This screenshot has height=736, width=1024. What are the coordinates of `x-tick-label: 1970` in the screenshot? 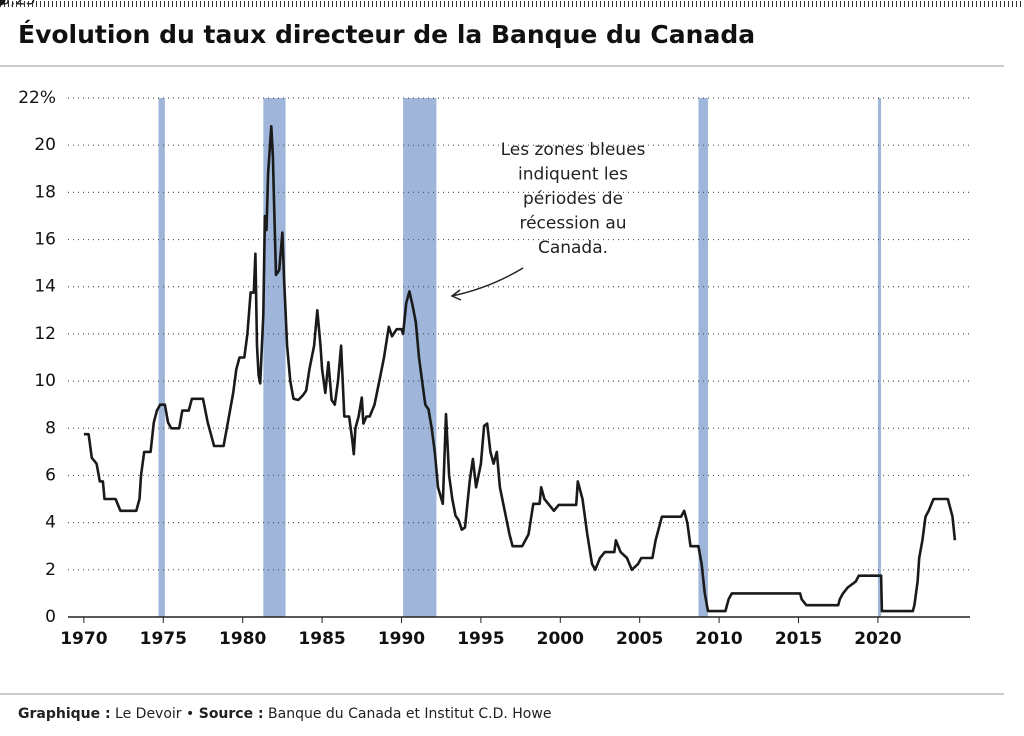 It's located at (83, 639).